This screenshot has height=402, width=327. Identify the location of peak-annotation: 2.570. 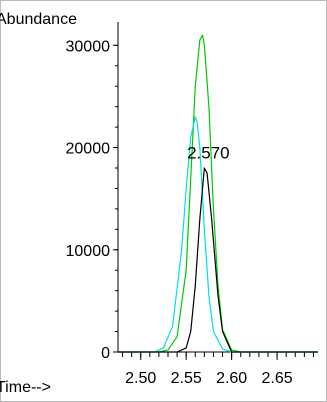
(208, 153).